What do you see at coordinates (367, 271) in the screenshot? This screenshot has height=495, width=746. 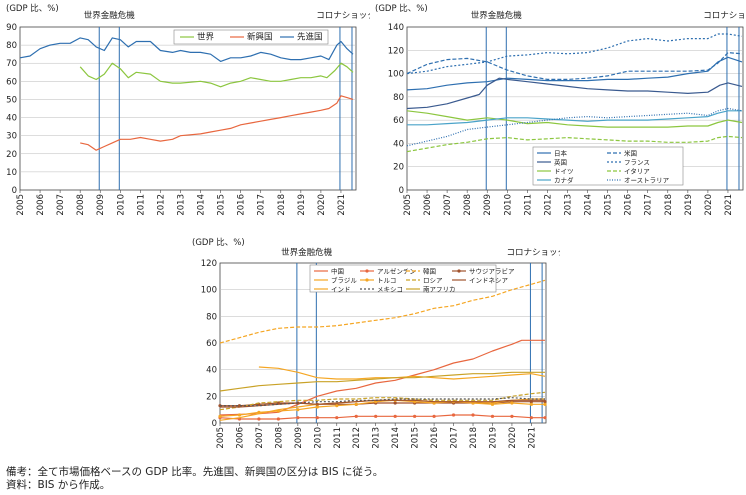 I see `legend-marker` at bounding box center [367, 271].